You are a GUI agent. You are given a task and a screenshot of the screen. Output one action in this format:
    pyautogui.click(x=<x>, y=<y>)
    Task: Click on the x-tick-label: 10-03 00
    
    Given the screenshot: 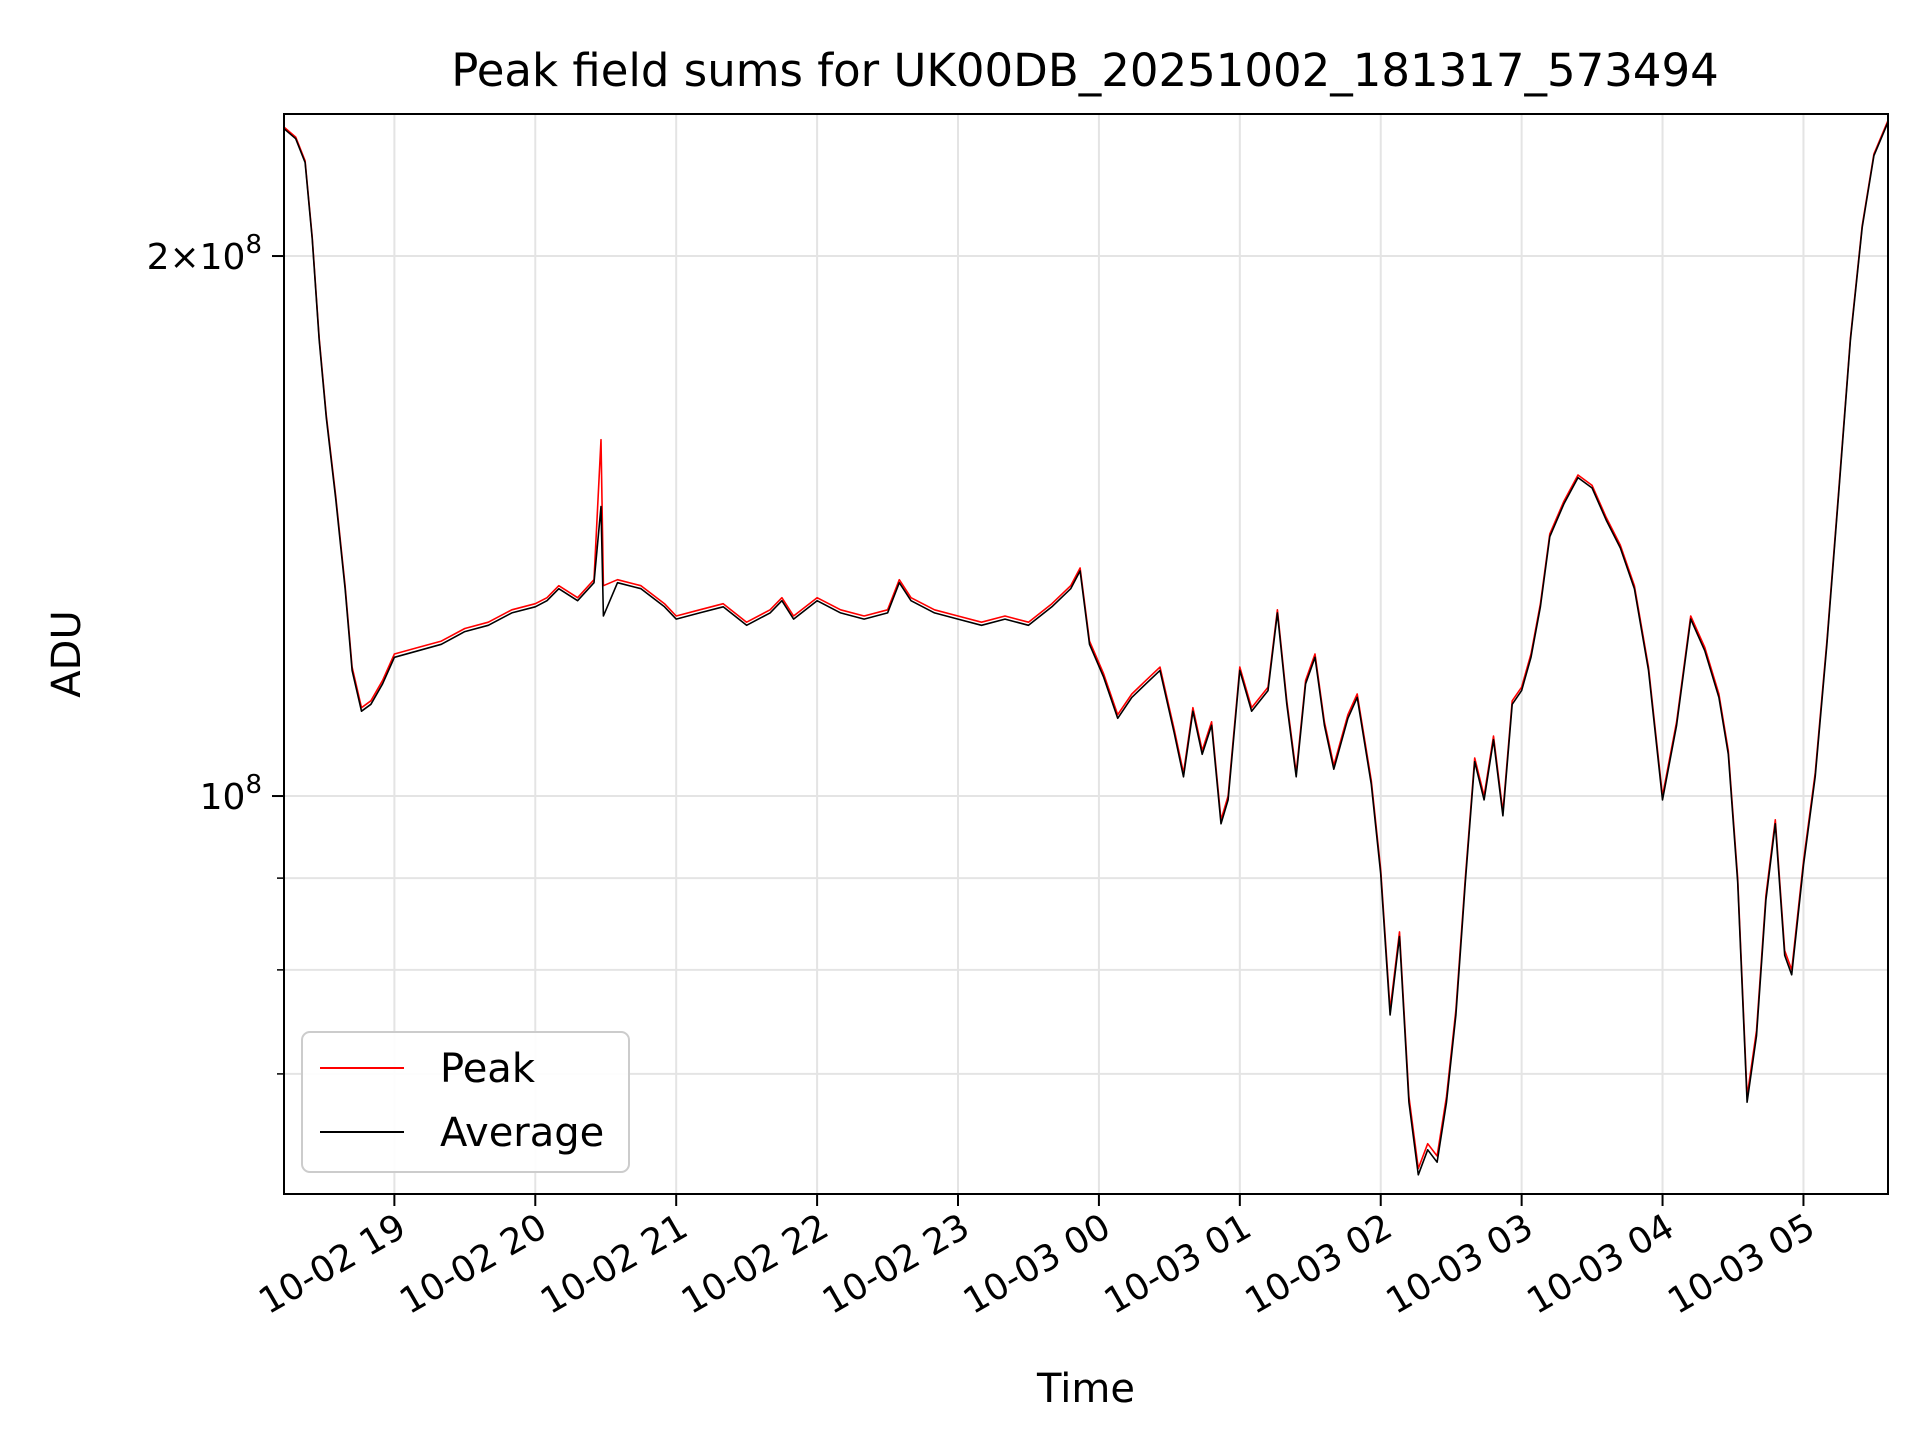 What is the action you would take?
    pyautogui.click(x=1037, y=1264)
    